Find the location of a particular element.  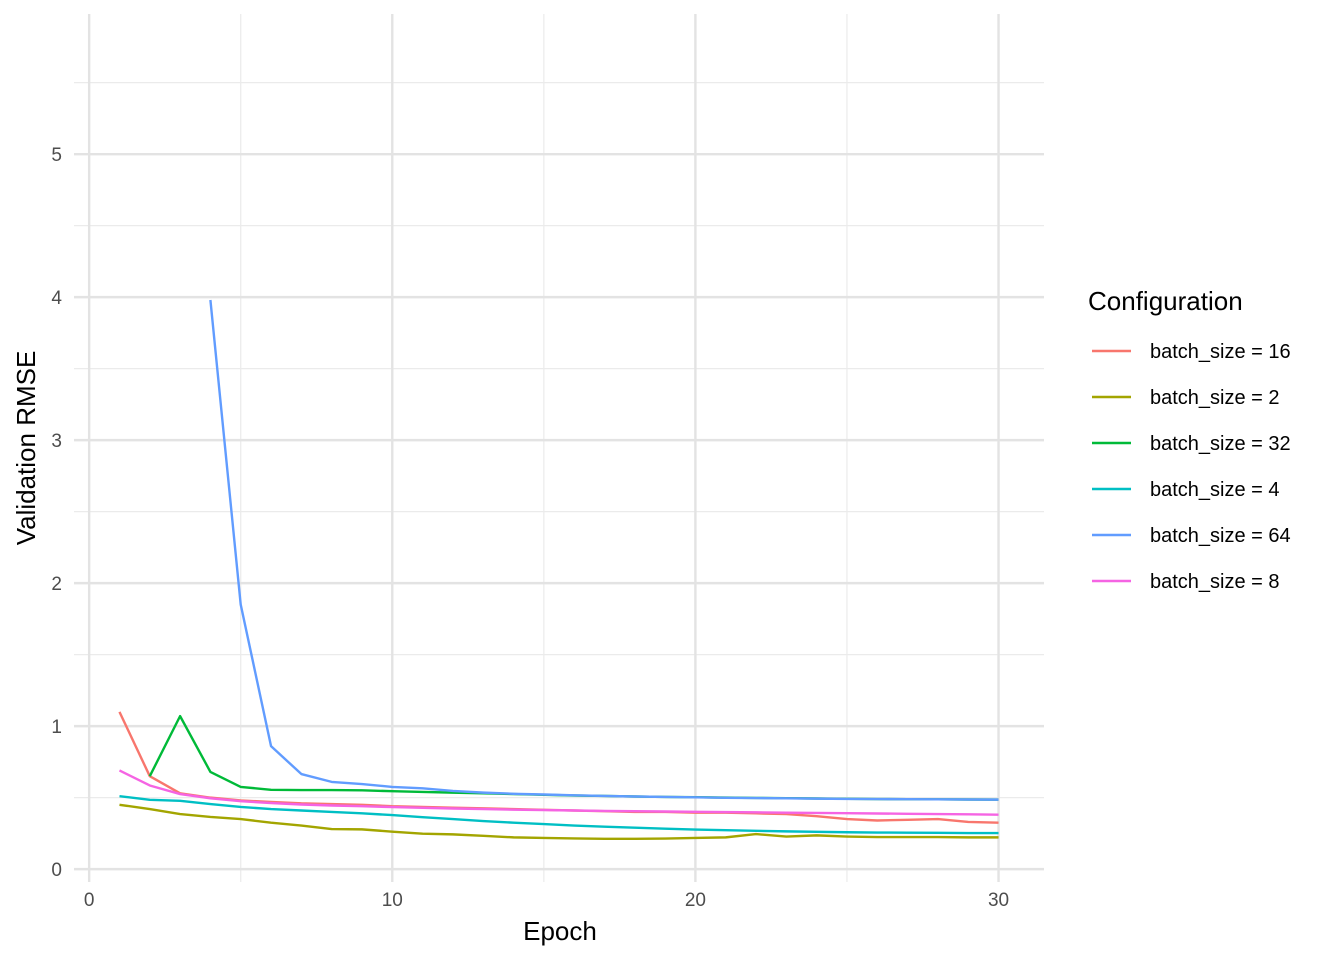

legend-label: batch_size = 32 is located at coordinates (1220, 444).